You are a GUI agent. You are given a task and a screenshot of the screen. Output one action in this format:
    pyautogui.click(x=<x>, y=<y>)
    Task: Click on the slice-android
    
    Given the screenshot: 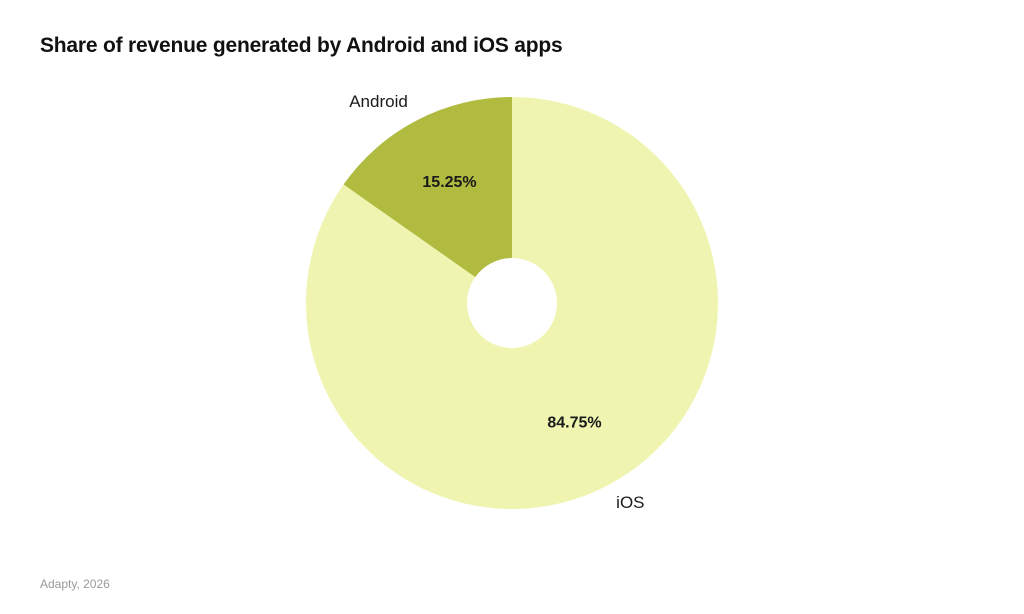 What is the action you would take?
    pyautogui.click(x=427, y=187)
    